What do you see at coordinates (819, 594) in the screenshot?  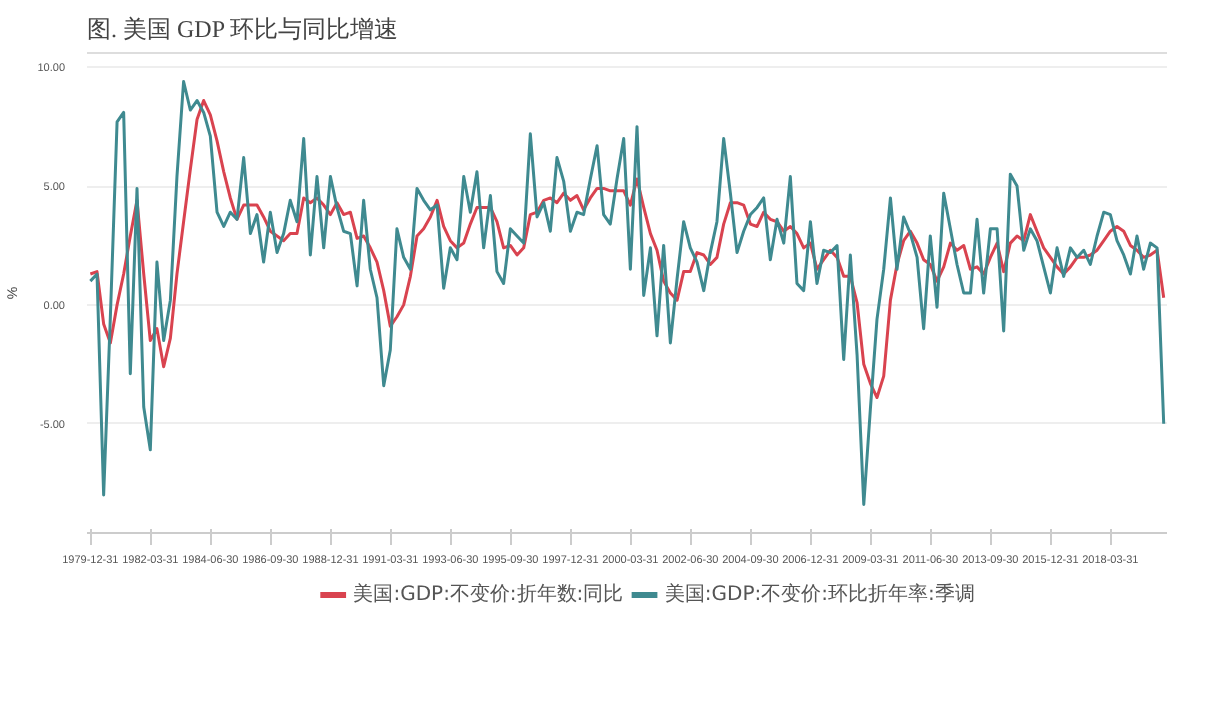 I see `legend-label: 美国:GDP:不变价:环比折年率:季调` at bounding box center [819, 594].